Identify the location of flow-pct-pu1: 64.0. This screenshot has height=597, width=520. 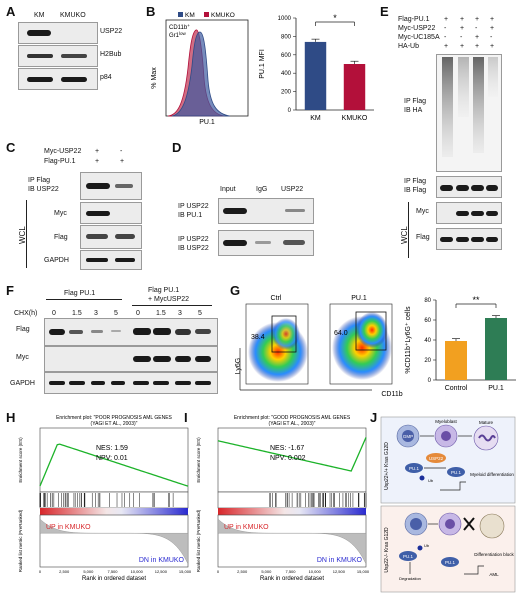
(341, 333).